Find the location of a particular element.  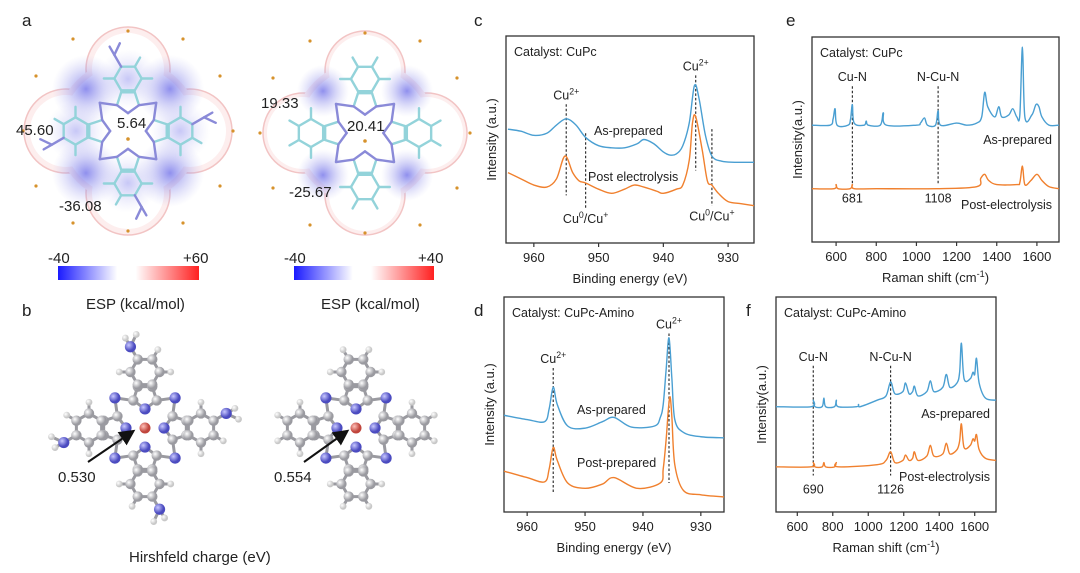

panel-label-d: d is located at coordinates (478, 310).